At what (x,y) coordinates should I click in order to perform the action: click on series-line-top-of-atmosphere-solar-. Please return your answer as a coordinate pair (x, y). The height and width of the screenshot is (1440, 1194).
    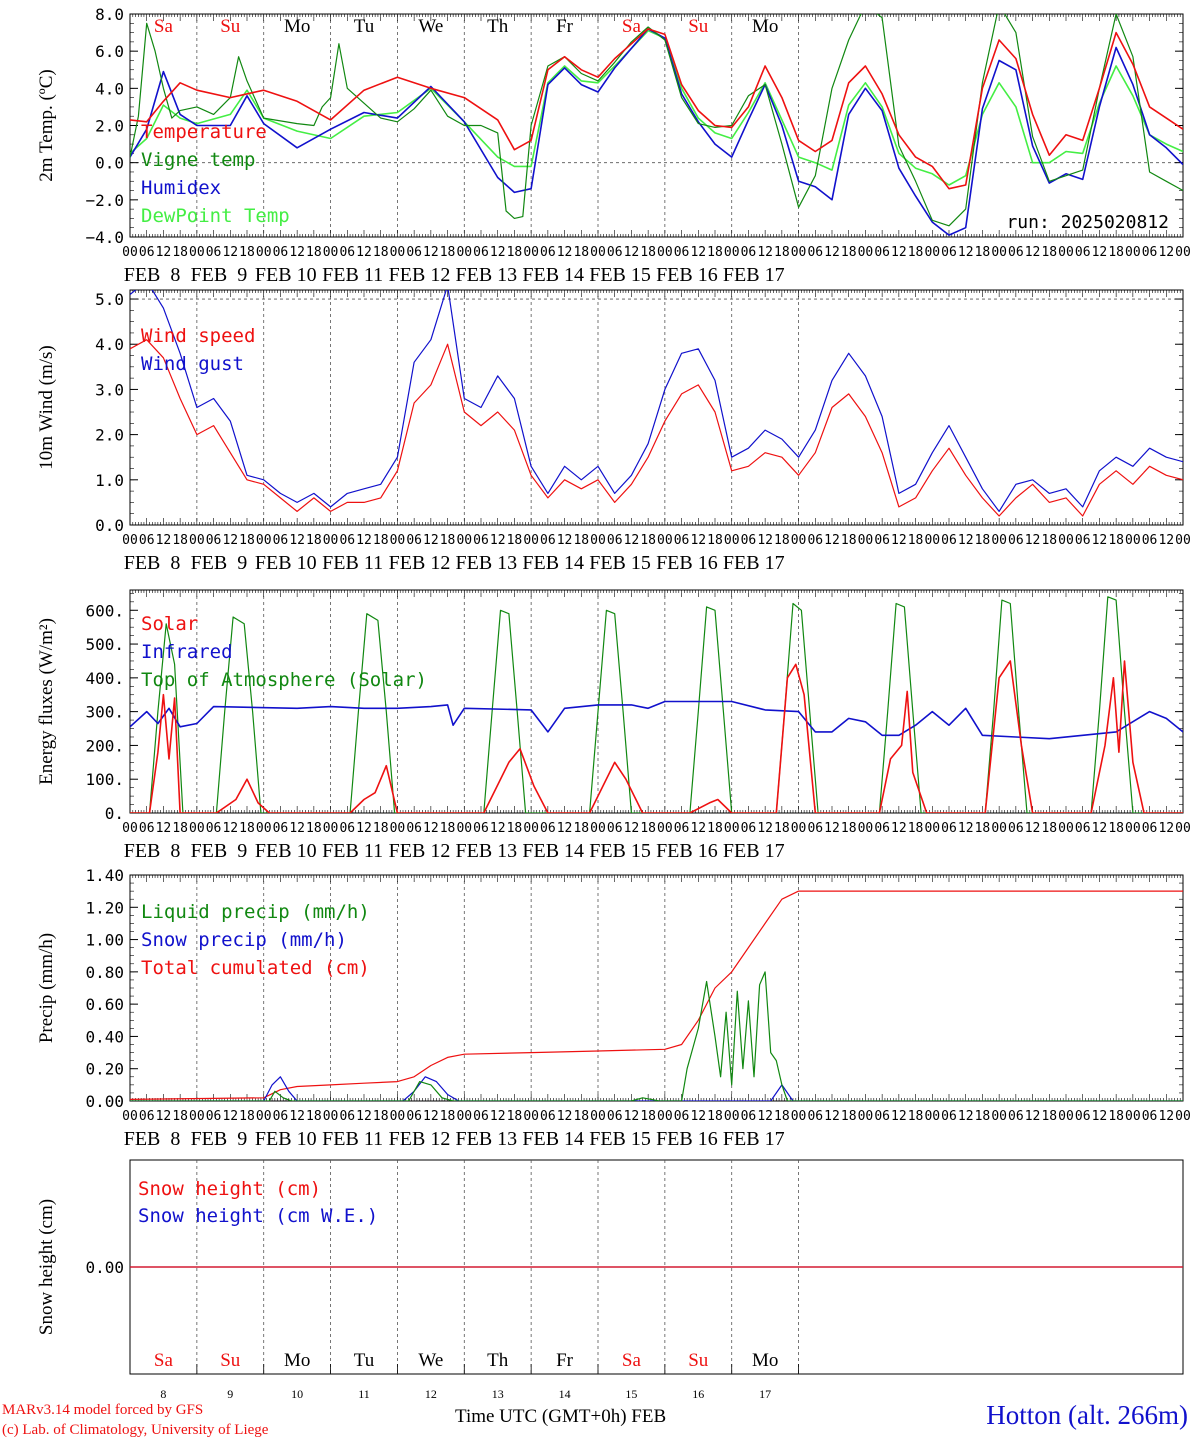
    Looking at the image, I should click on (656, 704).